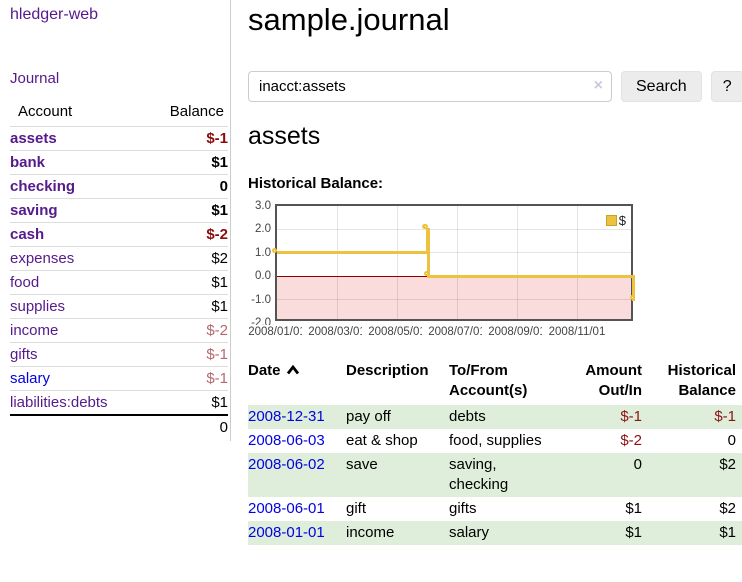  I want to click on transaction-date-link: 2008-06-01, so click(286, 508).